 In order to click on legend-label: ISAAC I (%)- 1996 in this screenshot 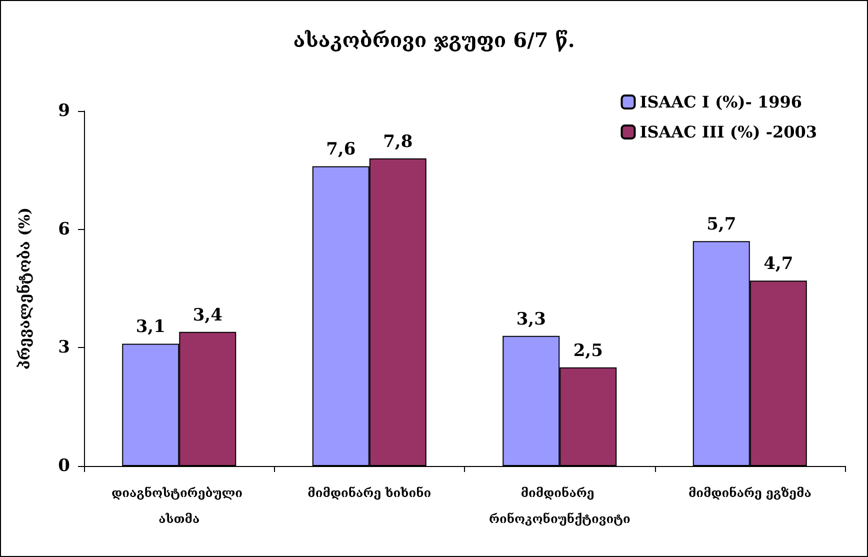, I will do `click(721, 102)`.